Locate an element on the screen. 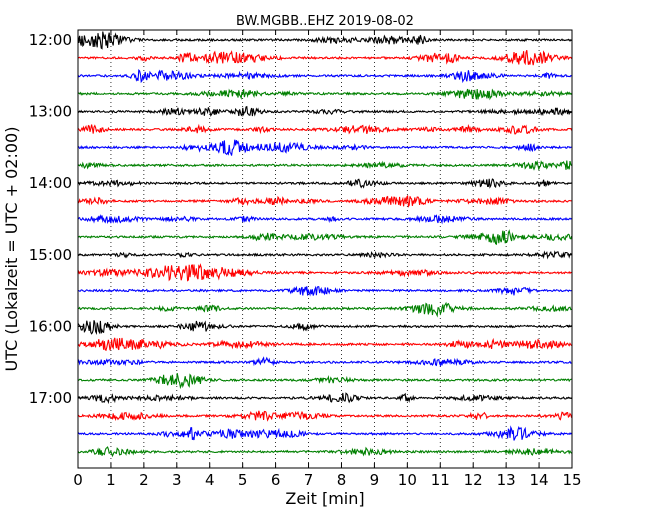  y-tick-label: 17:00 is located at coordinates (50, 398).